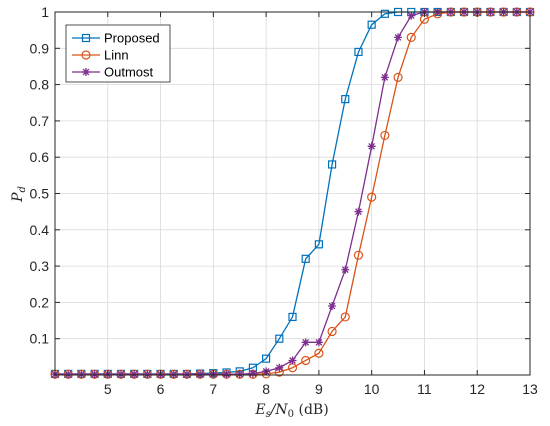 The image size is (550, 426). I want to click on y-tick-label: 0.2, so click(40, 302).